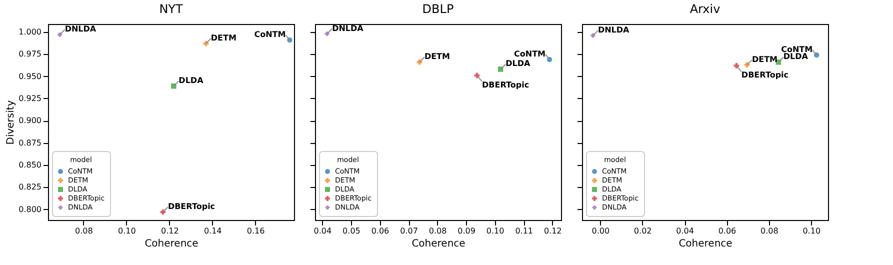 The image size is (893, 265). What do you see at coordinates (30, 98) in the screenshot?
I see `y-tick-label: 0.925` at bounding box center [30, 98].